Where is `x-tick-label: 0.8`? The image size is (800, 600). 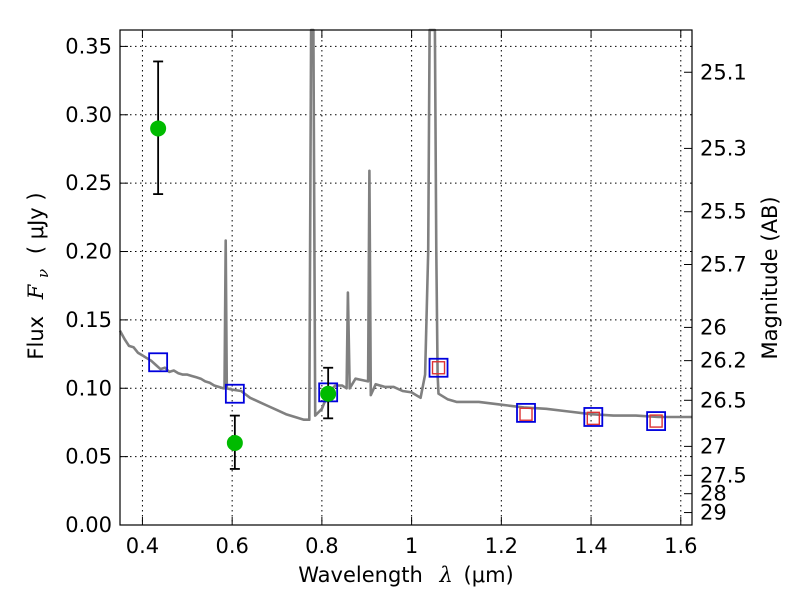 x-tick-label: 0.8 is located at coordinates (321, 546).